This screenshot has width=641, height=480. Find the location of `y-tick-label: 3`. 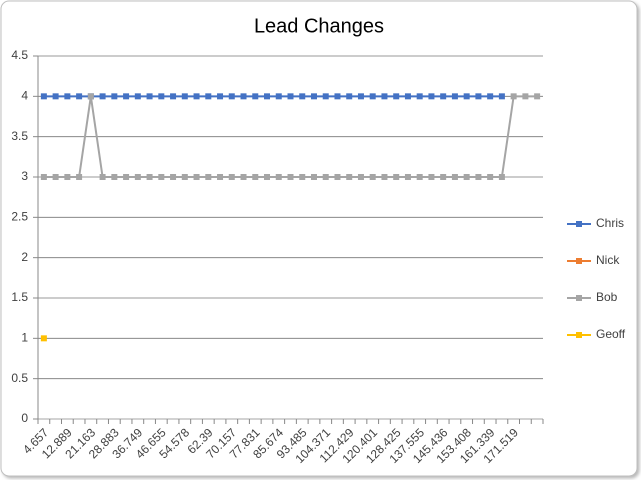

y-tick-label: 3 is located at coordinates (24, 176).